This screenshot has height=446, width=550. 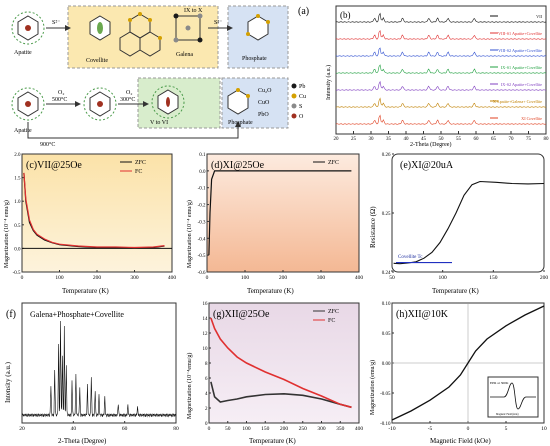 I want to click on annotation-e: Covellite Tc, so click(x=410, y=257).